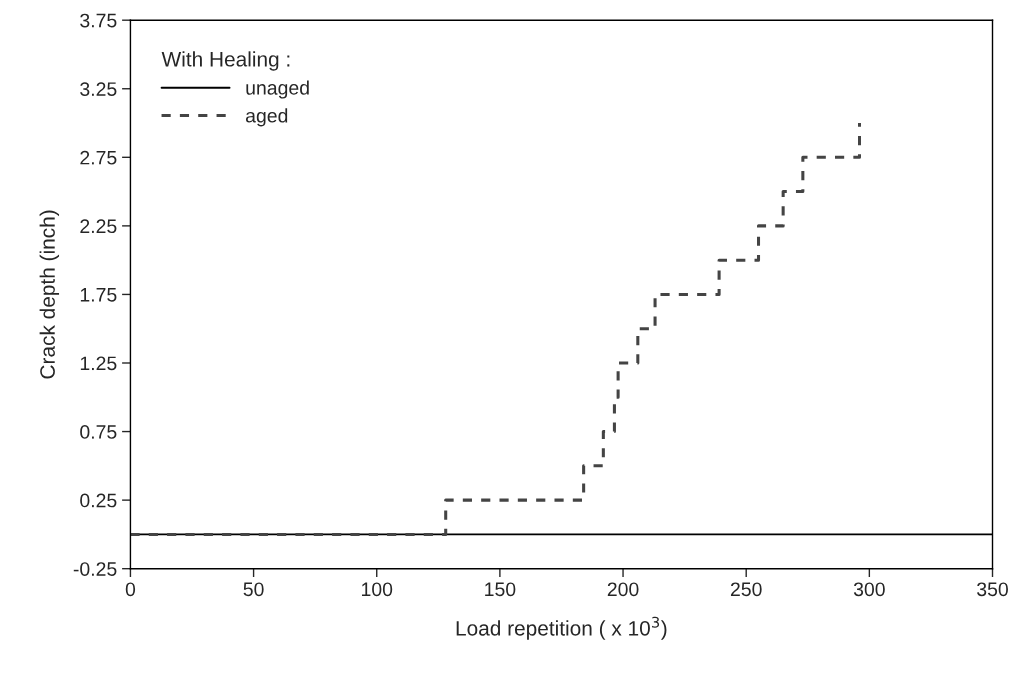  Describe the element at coordinates (98, 500) in the screenshot. I see `y-tick-label: 0.25` at that location.